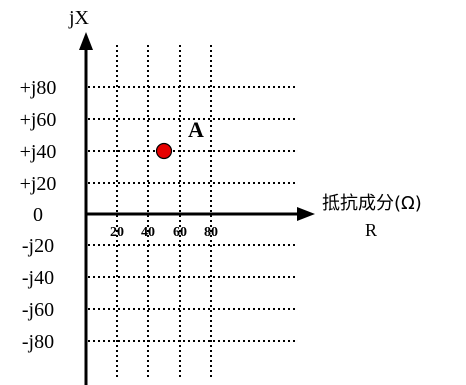 The width and height of the screenshot is (466, 385). What do you see at coordinates (38, 88) in the screenshot?
I see `y-tick-label-j80: +j80` at bounding box center [38, 88].